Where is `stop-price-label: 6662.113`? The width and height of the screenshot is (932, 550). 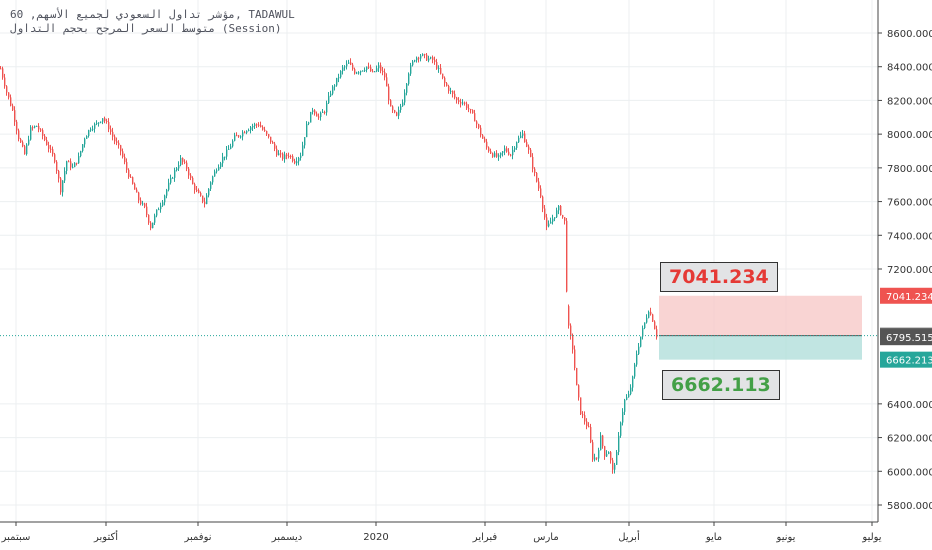 stop-price-label: 6662.113 is located at coordinates (721, 385).